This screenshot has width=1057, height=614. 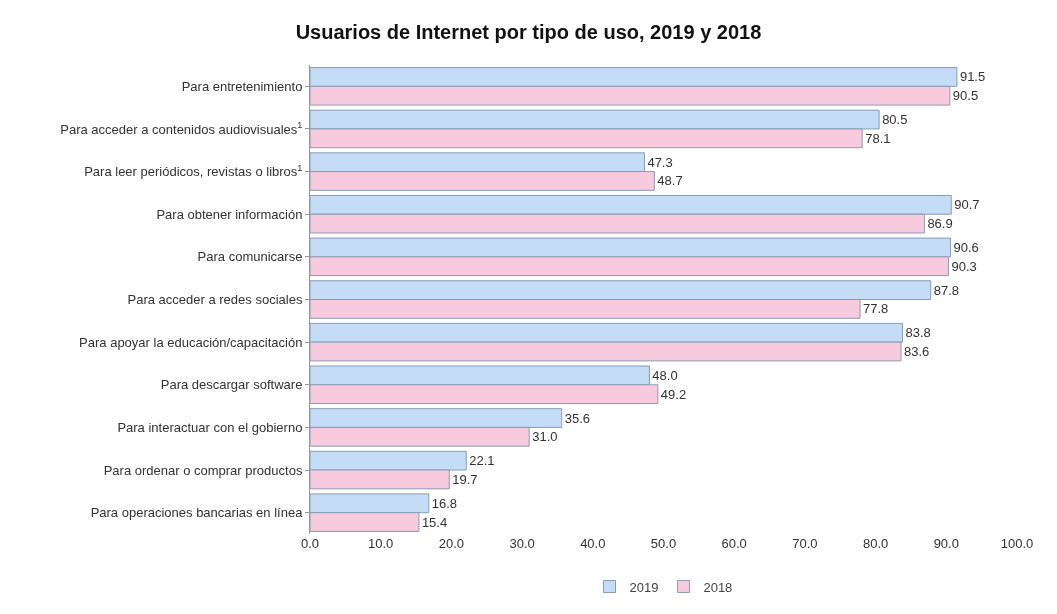 What do you see at coordinates (197, 513) in the screenshot?
I see `y-tick-label: Para operaciones bancarias en línea` at bounding box center [197, 513].